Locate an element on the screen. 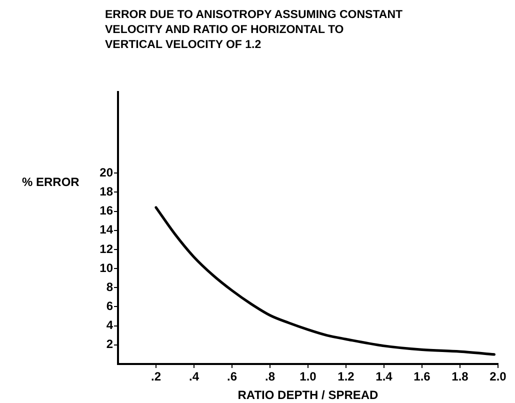  y-tick-label: 16 is located at coordinates (107, 211).